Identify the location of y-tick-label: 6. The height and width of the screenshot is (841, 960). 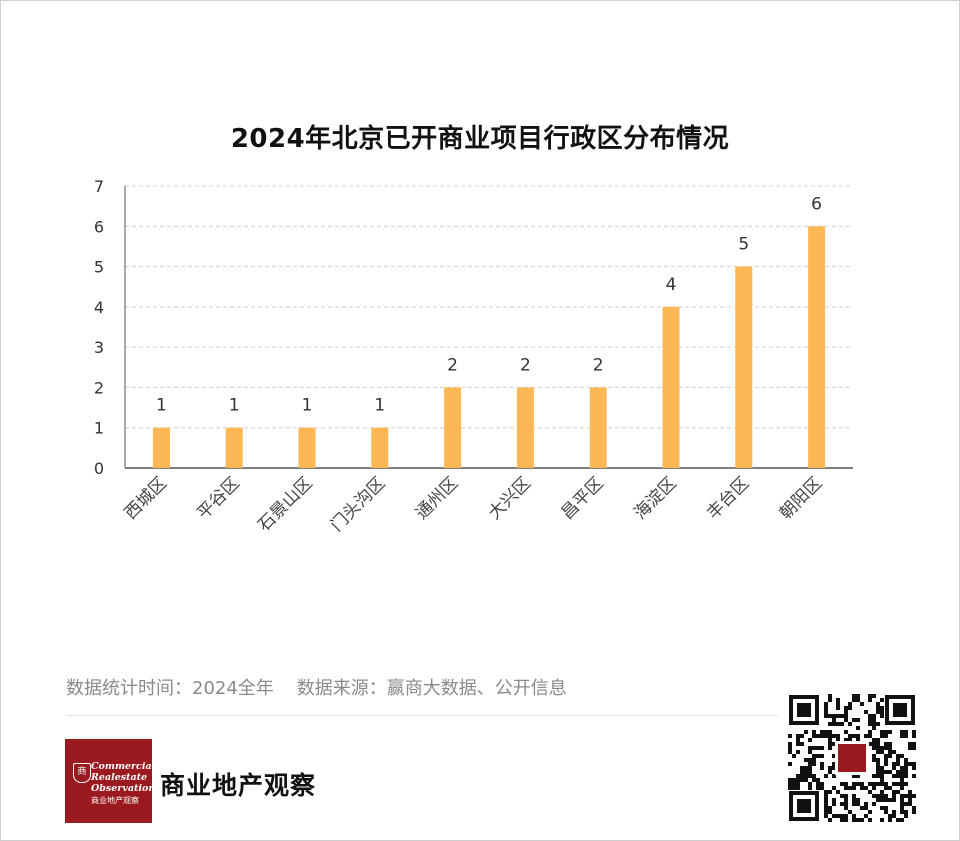
(99, 226).